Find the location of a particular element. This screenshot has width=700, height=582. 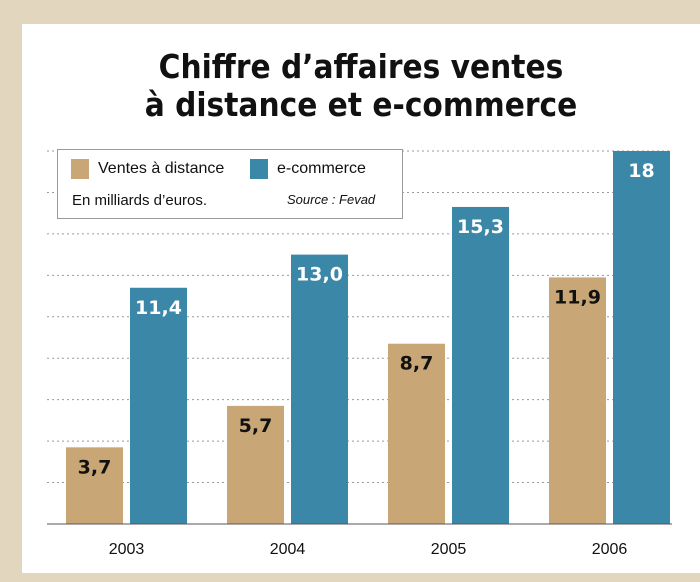

data-label-e-commerce-2005: 15,3 is located at coordinates (480, 227).